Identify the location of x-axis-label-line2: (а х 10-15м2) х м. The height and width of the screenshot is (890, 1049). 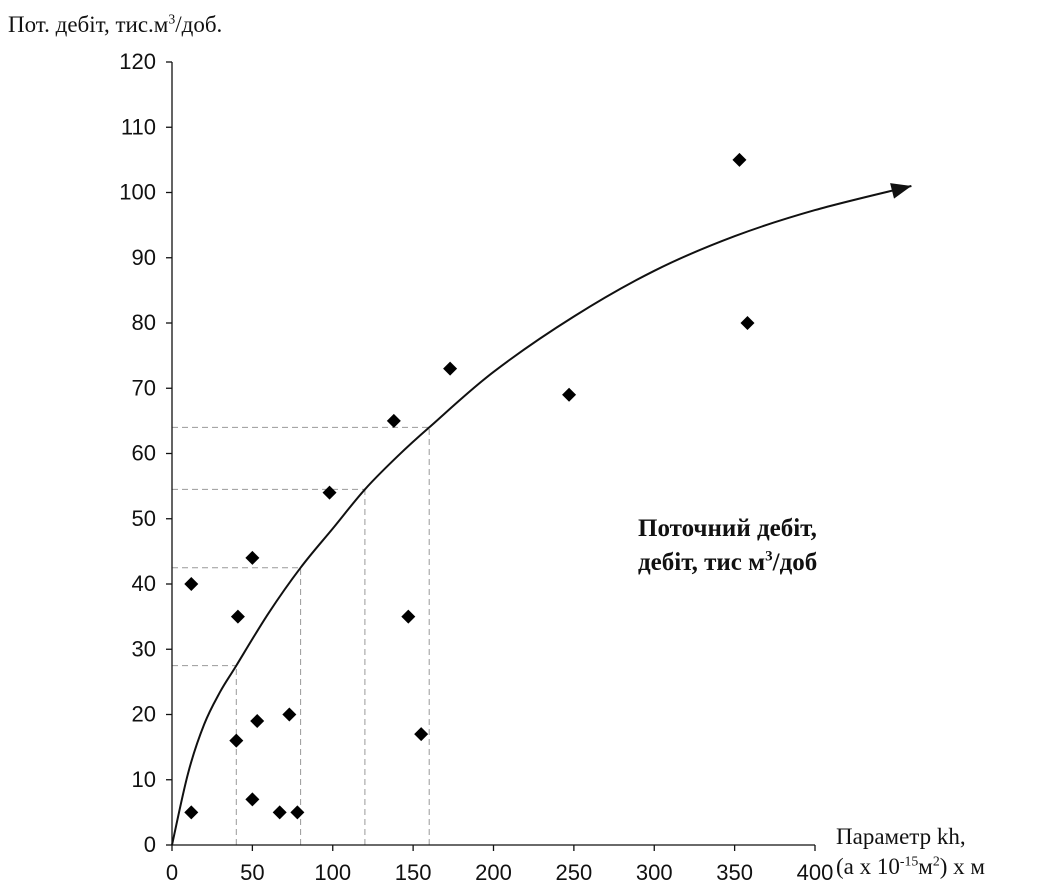
(910, 866).